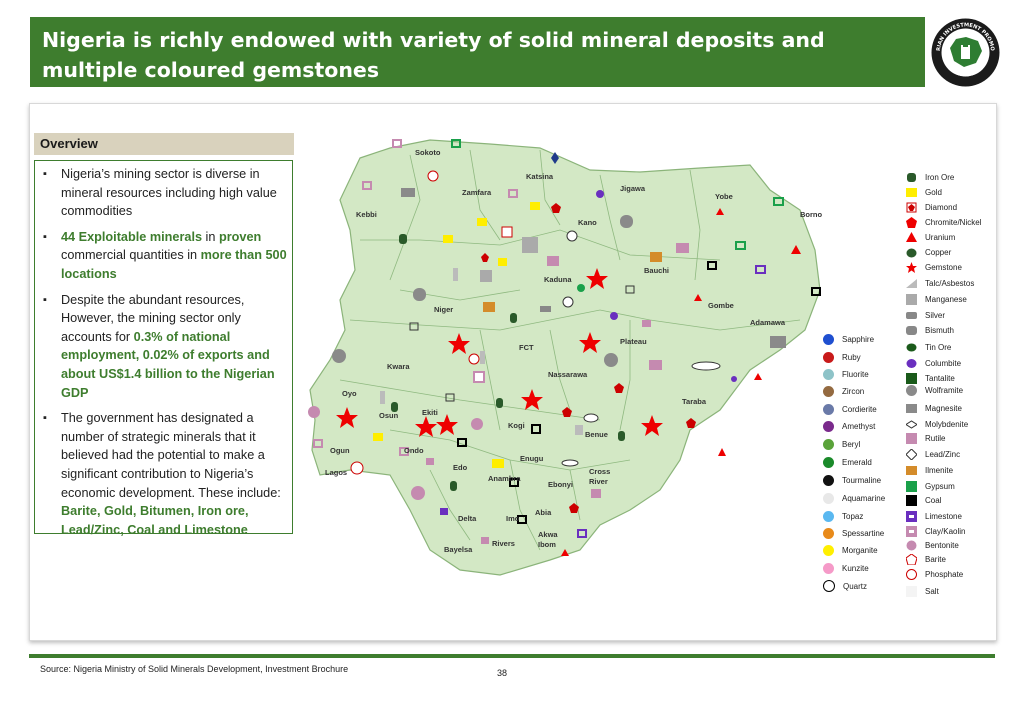  What do you see at coordinates (911, 192) in the screenshot?
I see `gold-icon` at bounding box center [911, 192].